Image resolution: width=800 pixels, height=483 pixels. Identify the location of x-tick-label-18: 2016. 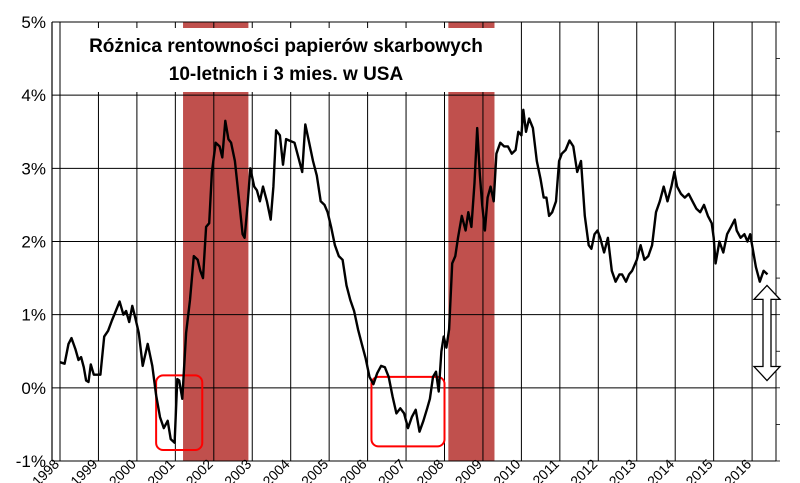
(737, 469).